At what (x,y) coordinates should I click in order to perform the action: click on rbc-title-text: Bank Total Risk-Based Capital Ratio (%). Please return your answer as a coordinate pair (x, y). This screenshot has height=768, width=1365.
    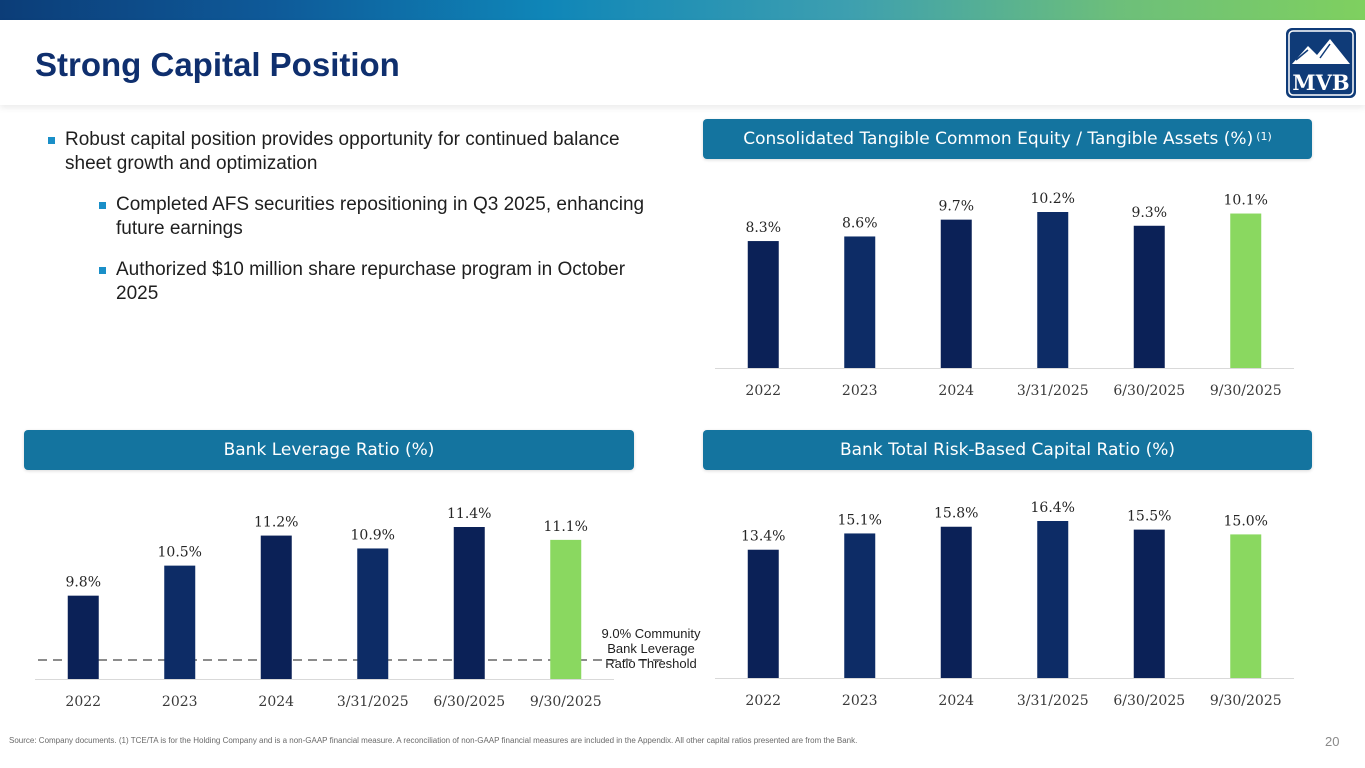
    Looking at the image, I should click on (1007, 450).